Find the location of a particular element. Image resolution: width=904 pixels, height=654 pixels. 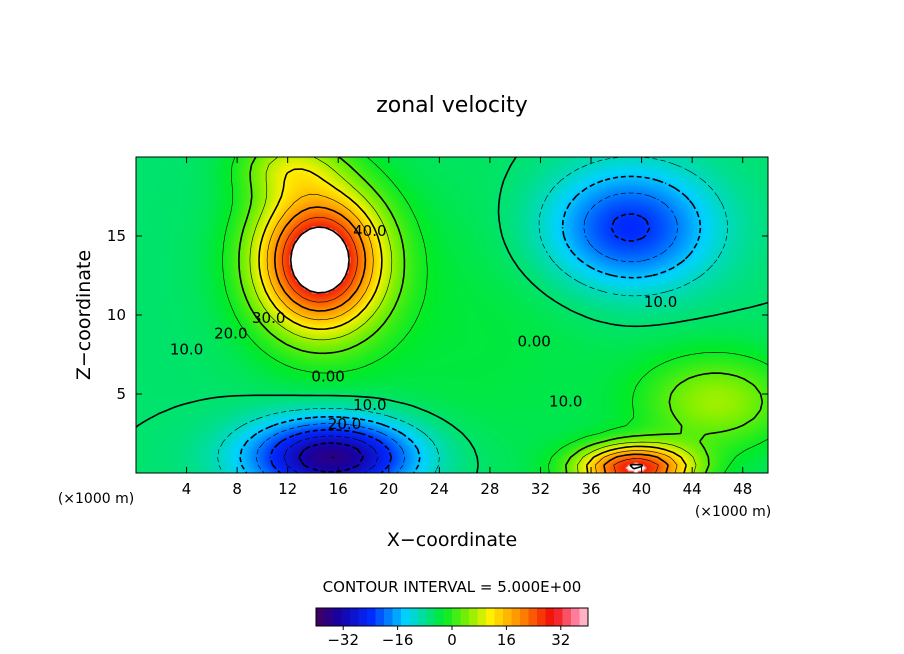

contour-label: 40.0 is located at coordinates (369, 231).